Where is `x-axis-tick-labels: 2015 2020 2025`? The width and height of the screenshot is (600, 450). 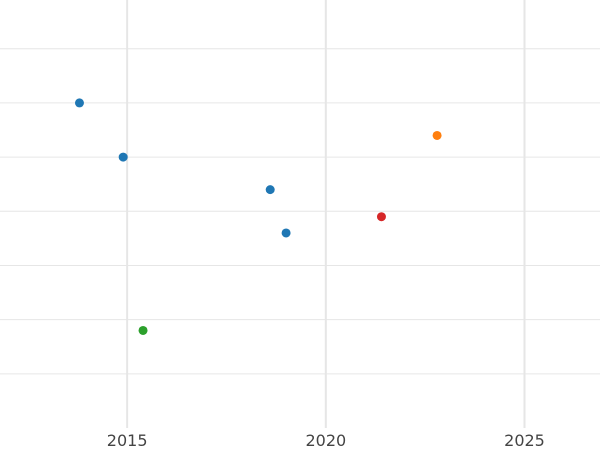
x-axis-tick-labels: 2015 2020 2025 is located at coordinates (326, 440).